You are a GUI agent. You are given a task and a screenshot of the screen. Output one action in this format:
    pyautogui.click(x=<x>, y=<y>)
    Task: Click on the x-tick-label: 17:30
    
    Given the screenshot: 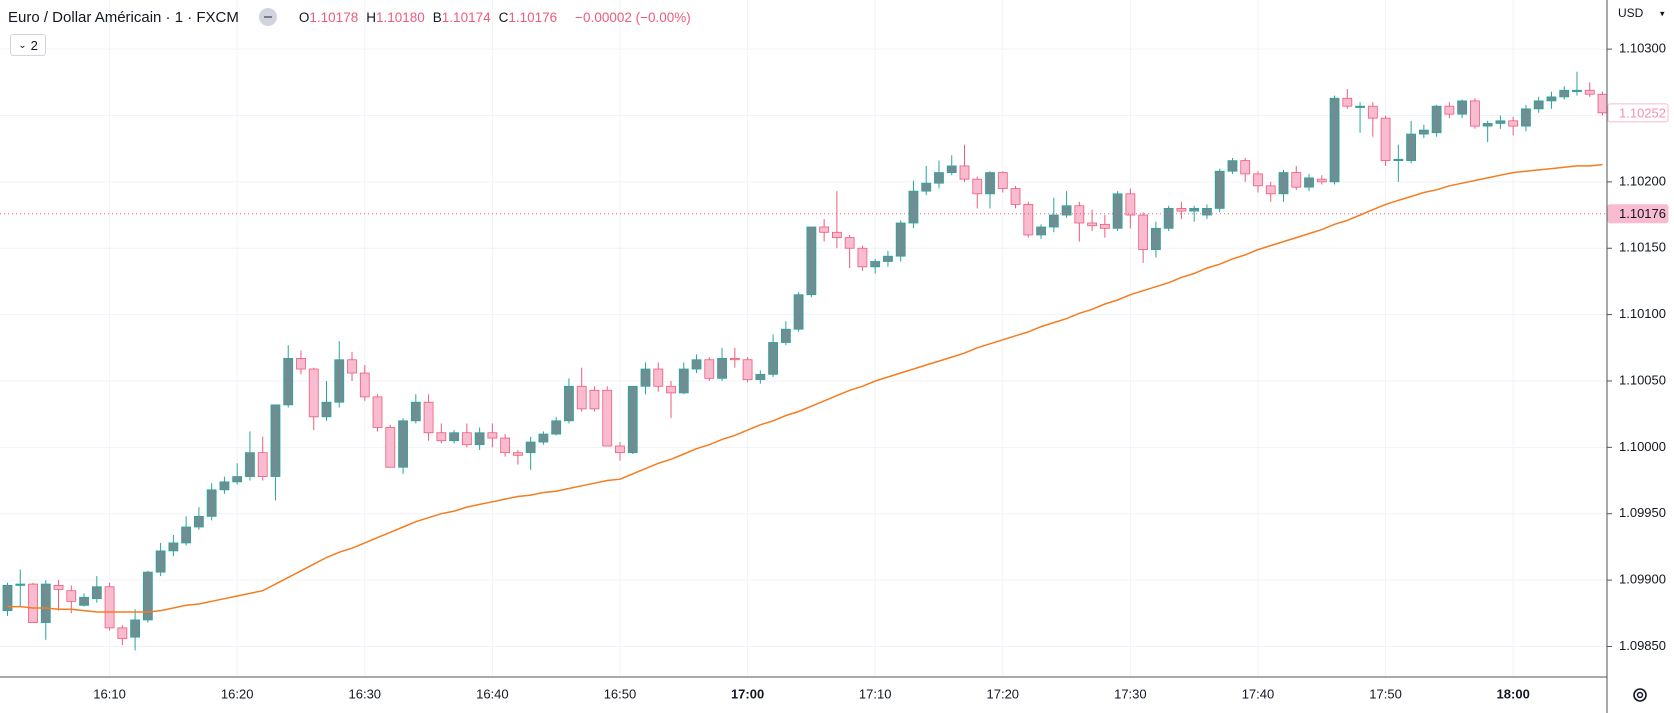 What is the action you would take?
    pyautogui.click(x=1130, y=693)
    